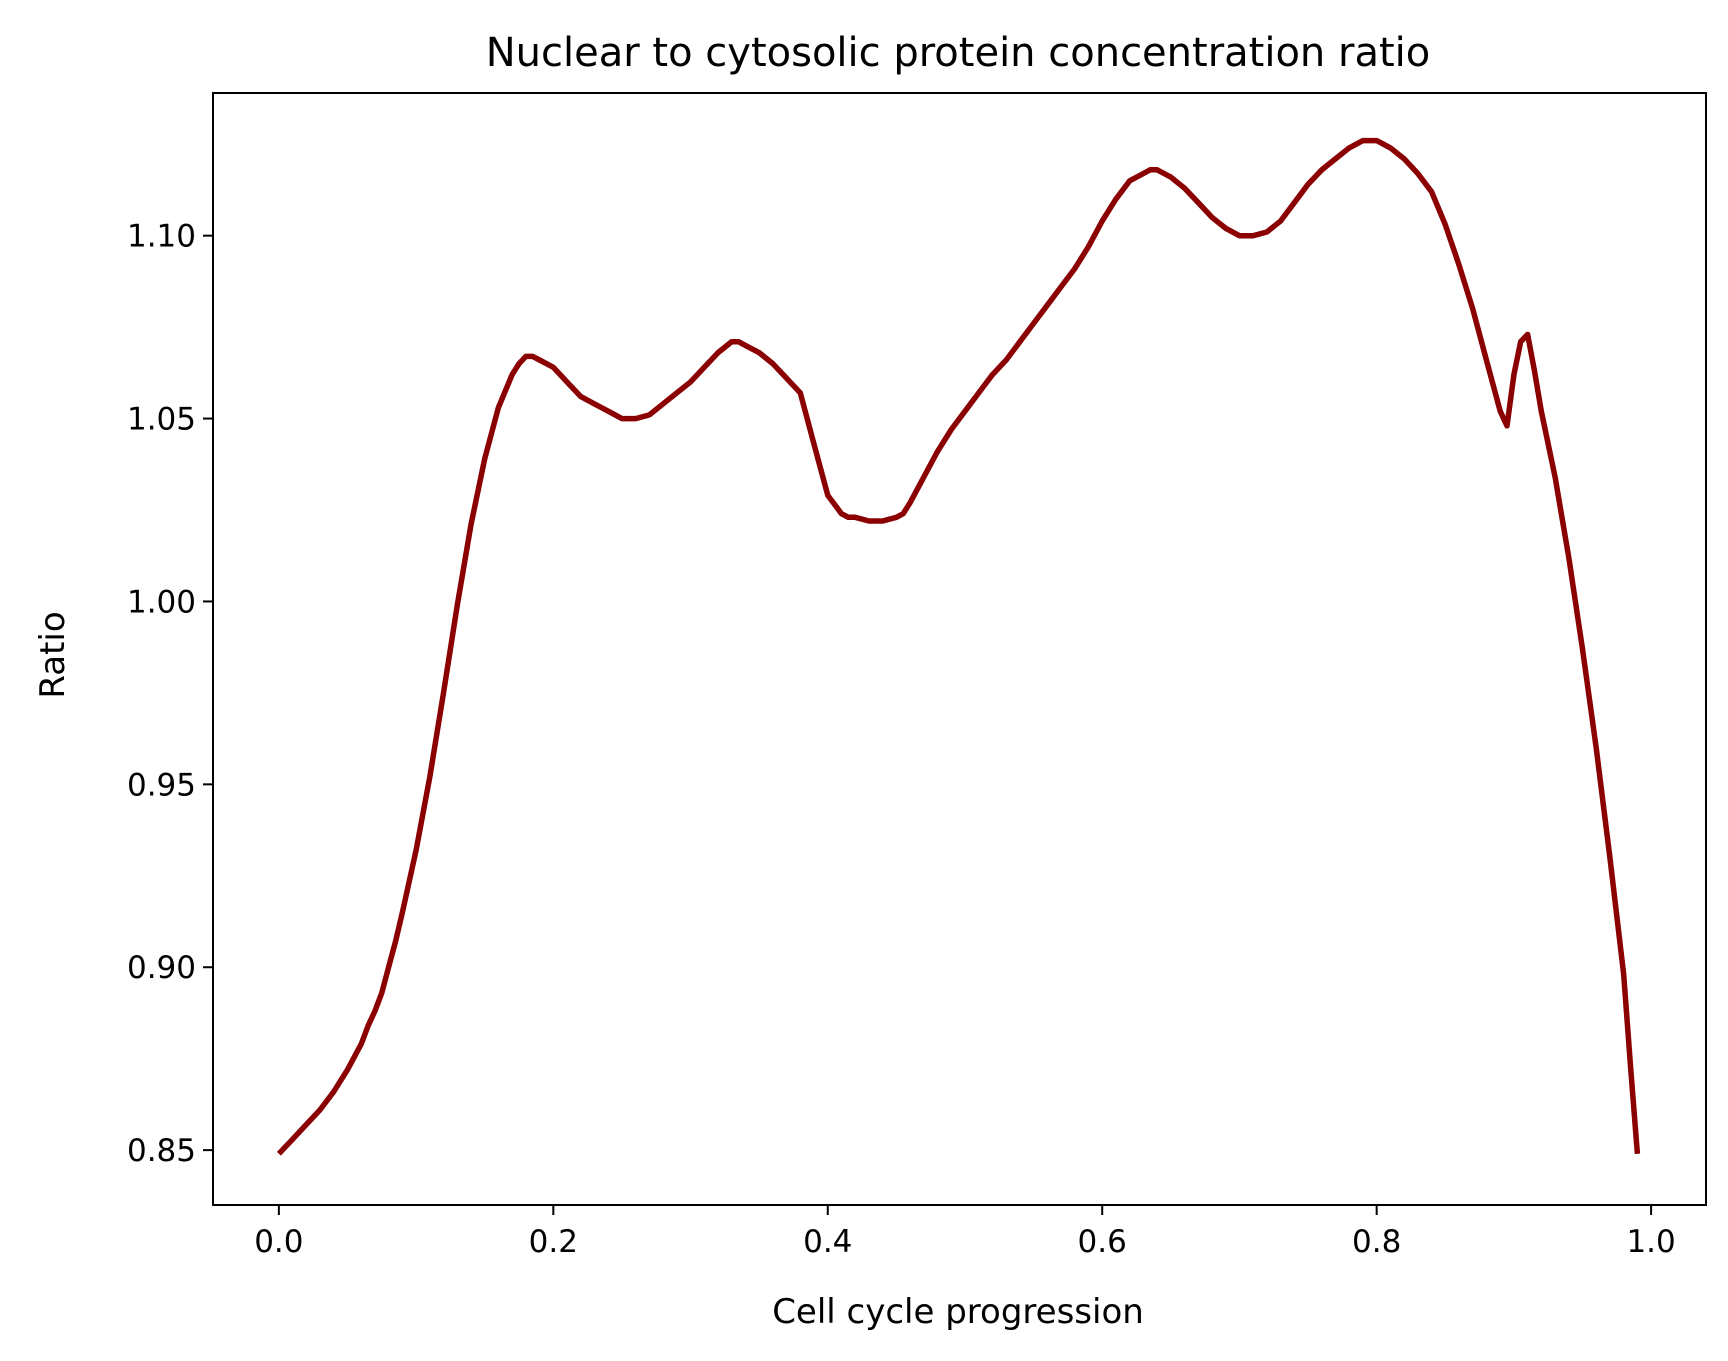 The image size is (1728, 1361). What do you see at coordinates (965, 1232) in the screenshot?
I see `x-axis: 0.0 0.2 0.4 0.6 0.8 1.0` at bounding box center [965, 1232].